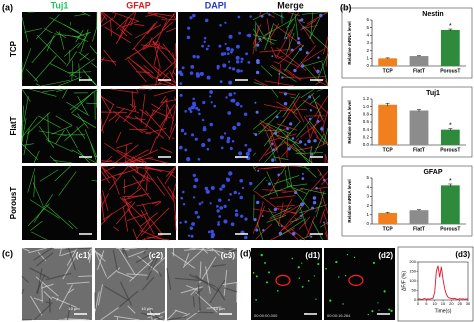  Describe the element at coordinates (339, 315) in the screenshot. I see `timestamp: 00:00:16.264` at that location.